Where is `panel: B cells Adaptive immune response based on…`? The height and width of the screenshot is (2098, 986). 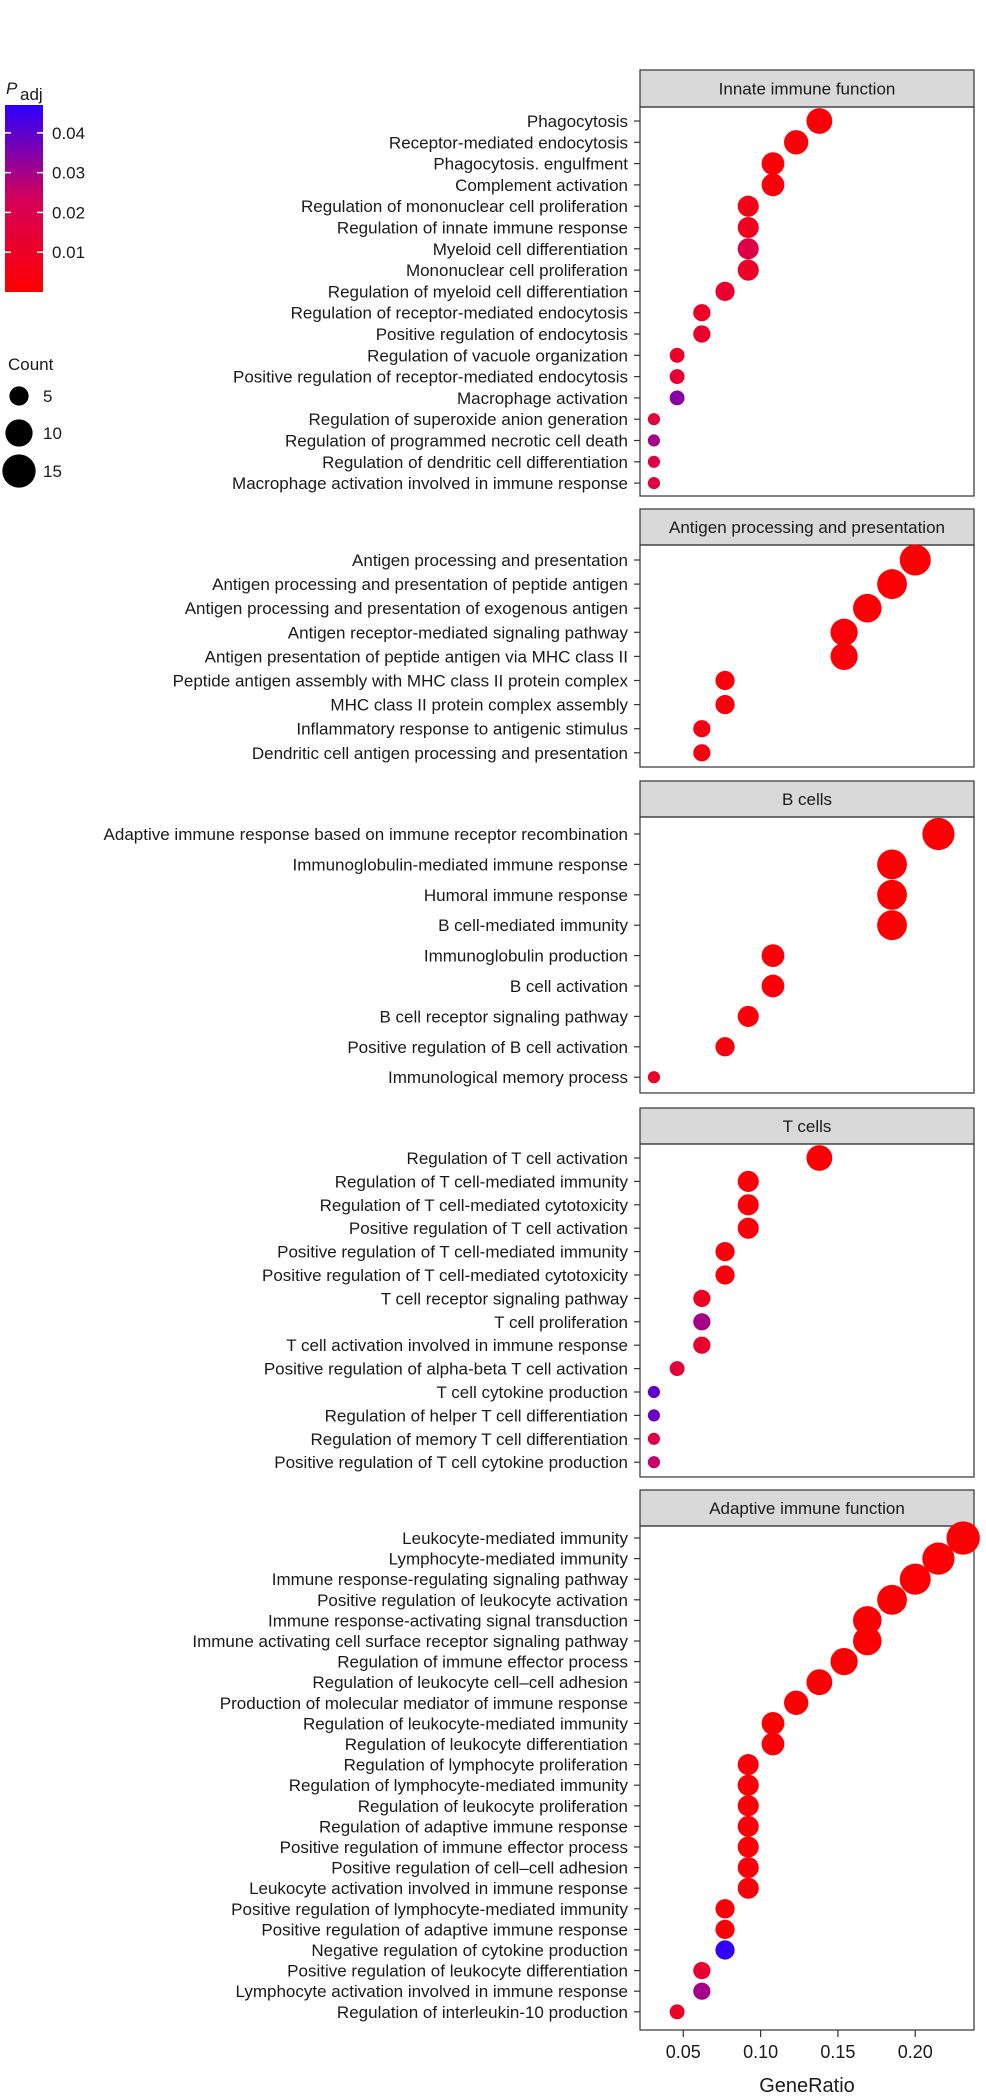
panel: B cells Adaptive immune response based on… is located at coordinates (539, 937).